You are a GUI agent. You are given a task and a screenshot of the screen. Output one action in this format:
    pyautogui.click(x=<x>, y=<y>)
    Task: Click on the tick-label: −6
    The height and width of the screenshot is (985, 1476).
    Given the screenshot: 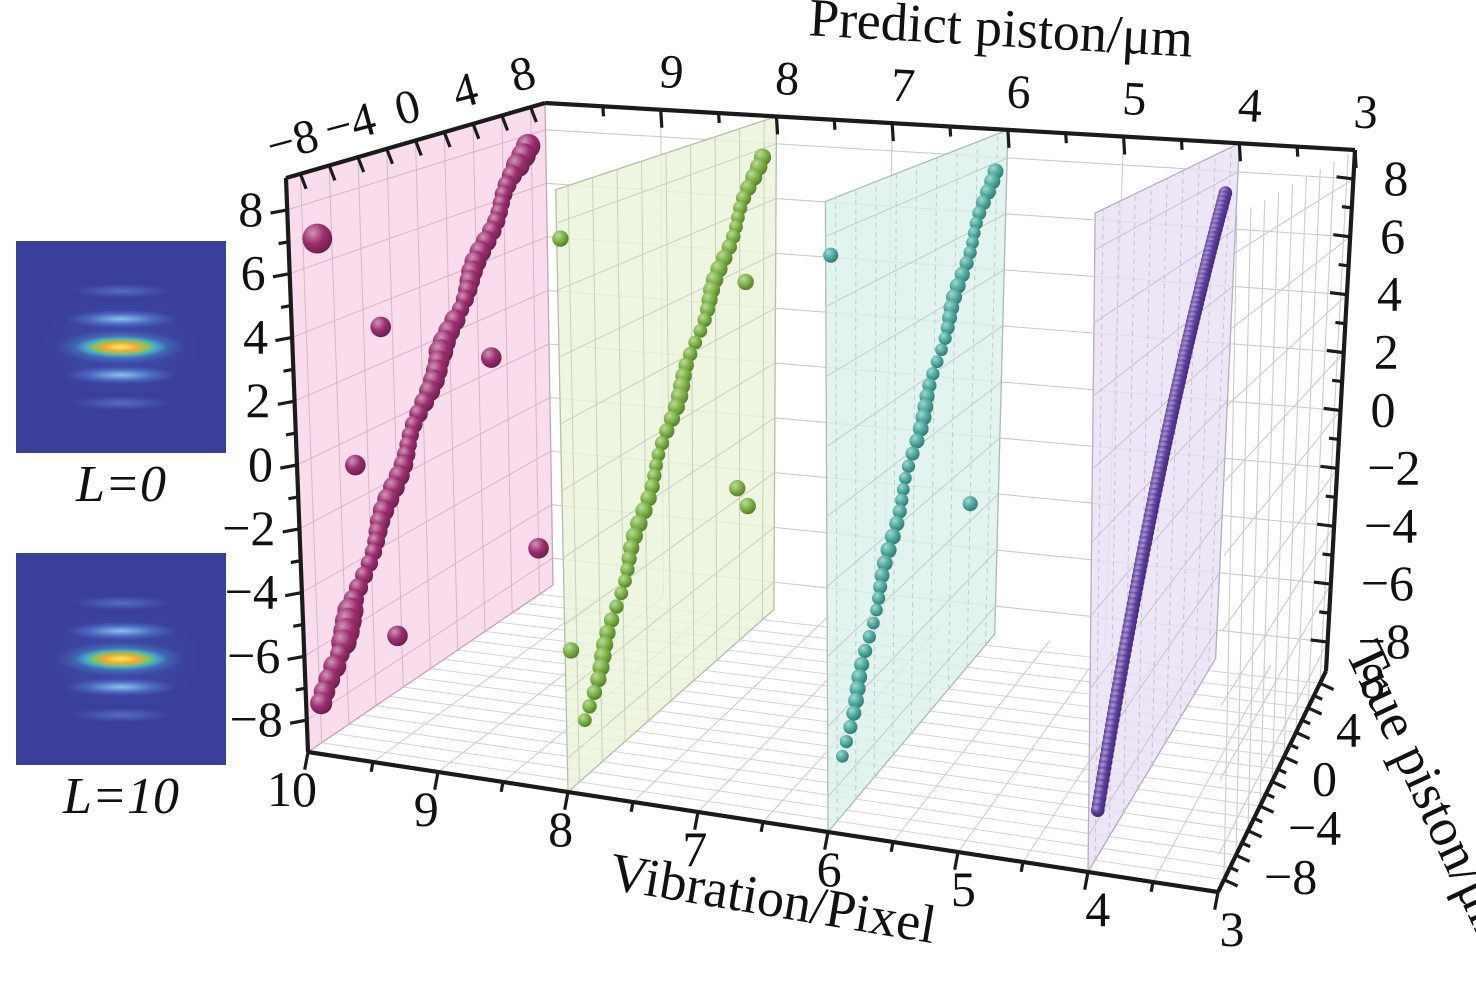 What is the action you would take?
    pyautogui.click(x=253, y=655)
    